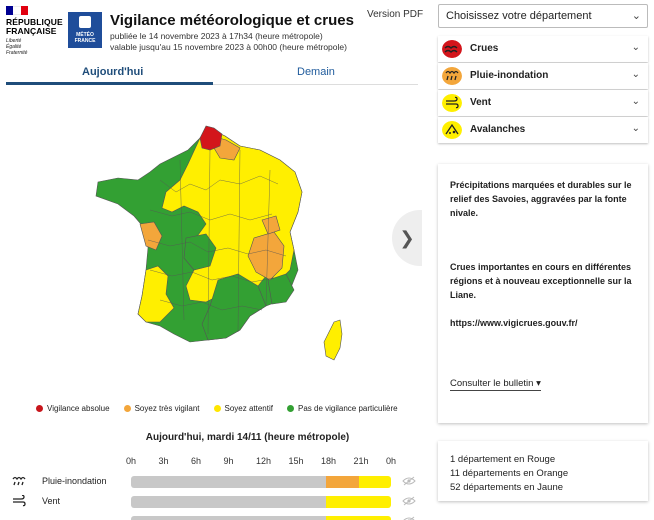  I want to click on phenomenon-avalanches: Avalanches ⌄, so click(543, 130).